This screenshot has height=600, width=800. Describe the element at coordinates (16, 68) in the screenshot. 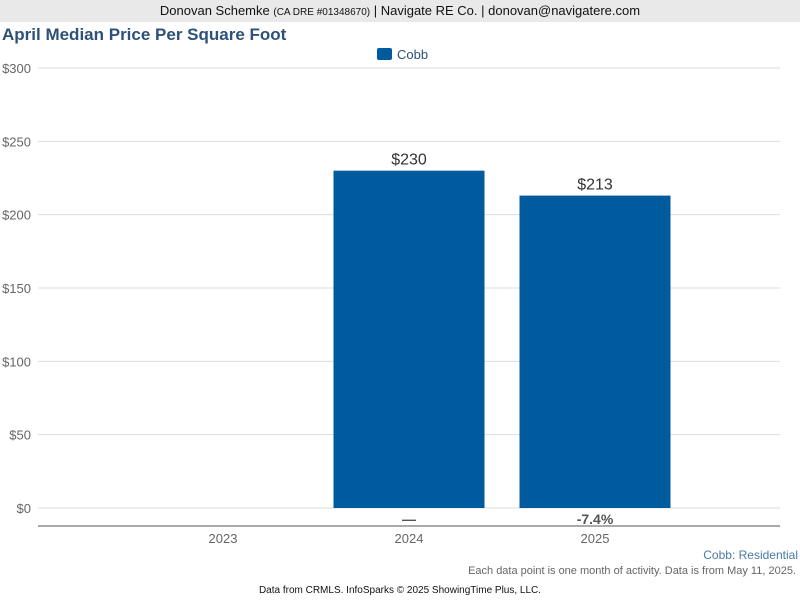

I see `y-tick-label: $300` at that location.